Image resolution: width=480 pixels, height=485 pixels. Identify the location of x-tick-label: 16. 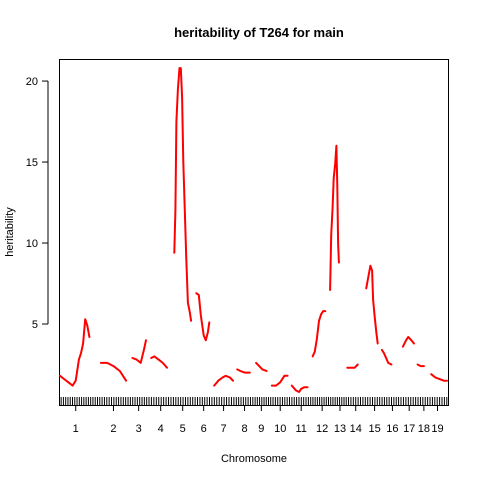
(392, 429).